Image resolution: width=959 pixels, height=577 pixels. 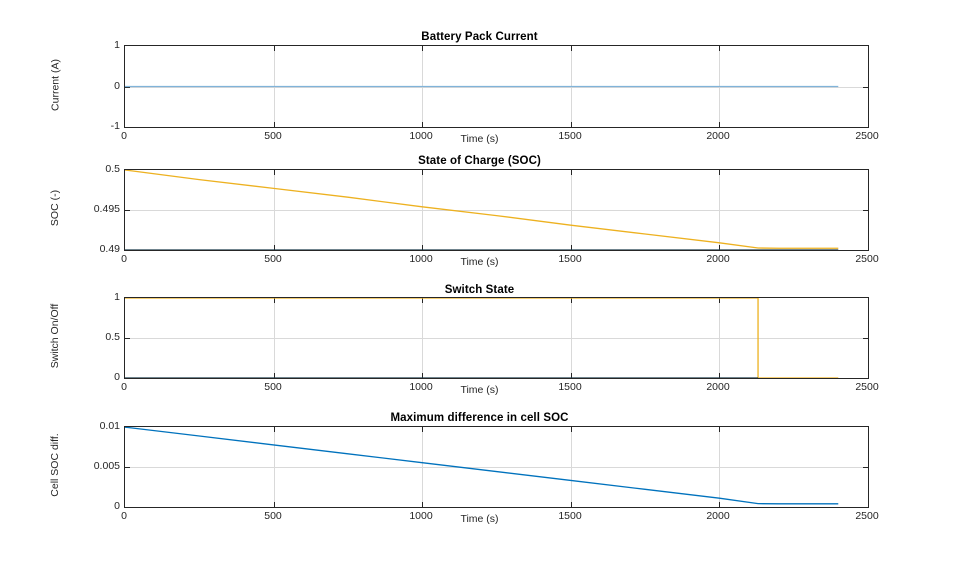 I want to click on subplot-1-title: Battery Pack Current, so click(x=479, y=37).